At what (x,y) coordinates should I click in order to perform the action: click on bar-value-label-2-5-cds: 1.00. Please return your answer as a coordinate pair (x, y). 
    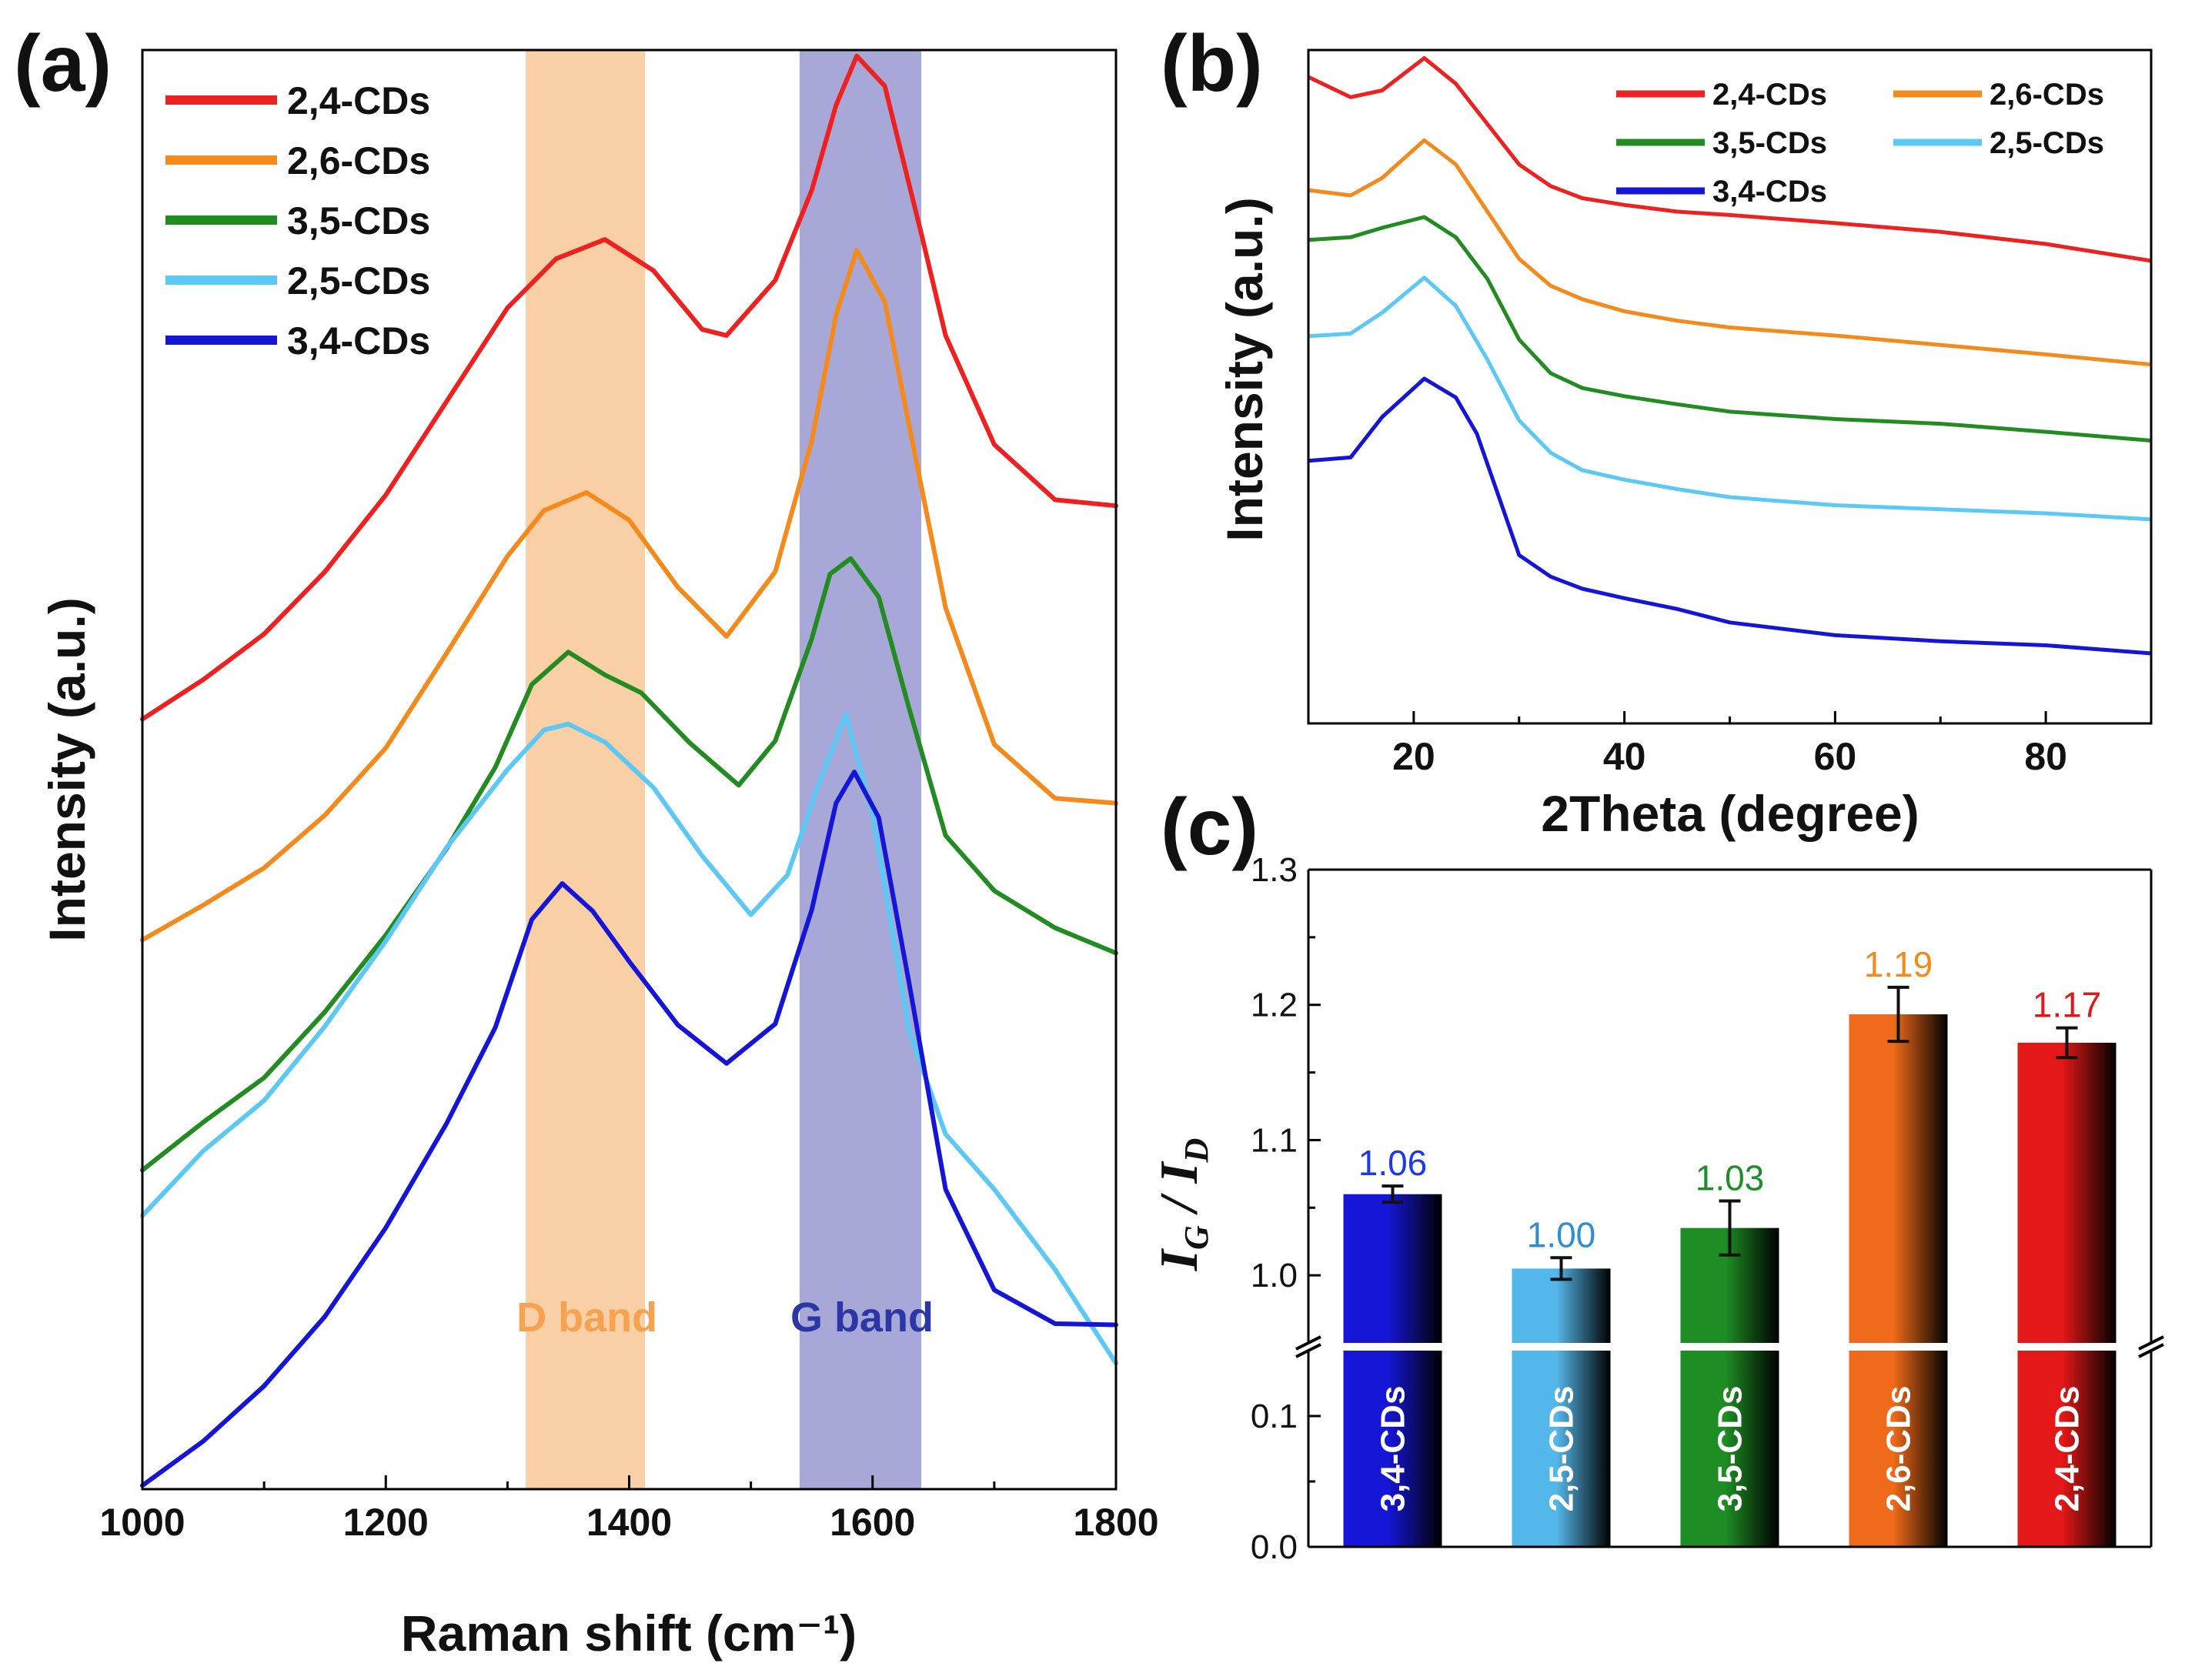
    Looking at the image, I should click on (1561, 1234).